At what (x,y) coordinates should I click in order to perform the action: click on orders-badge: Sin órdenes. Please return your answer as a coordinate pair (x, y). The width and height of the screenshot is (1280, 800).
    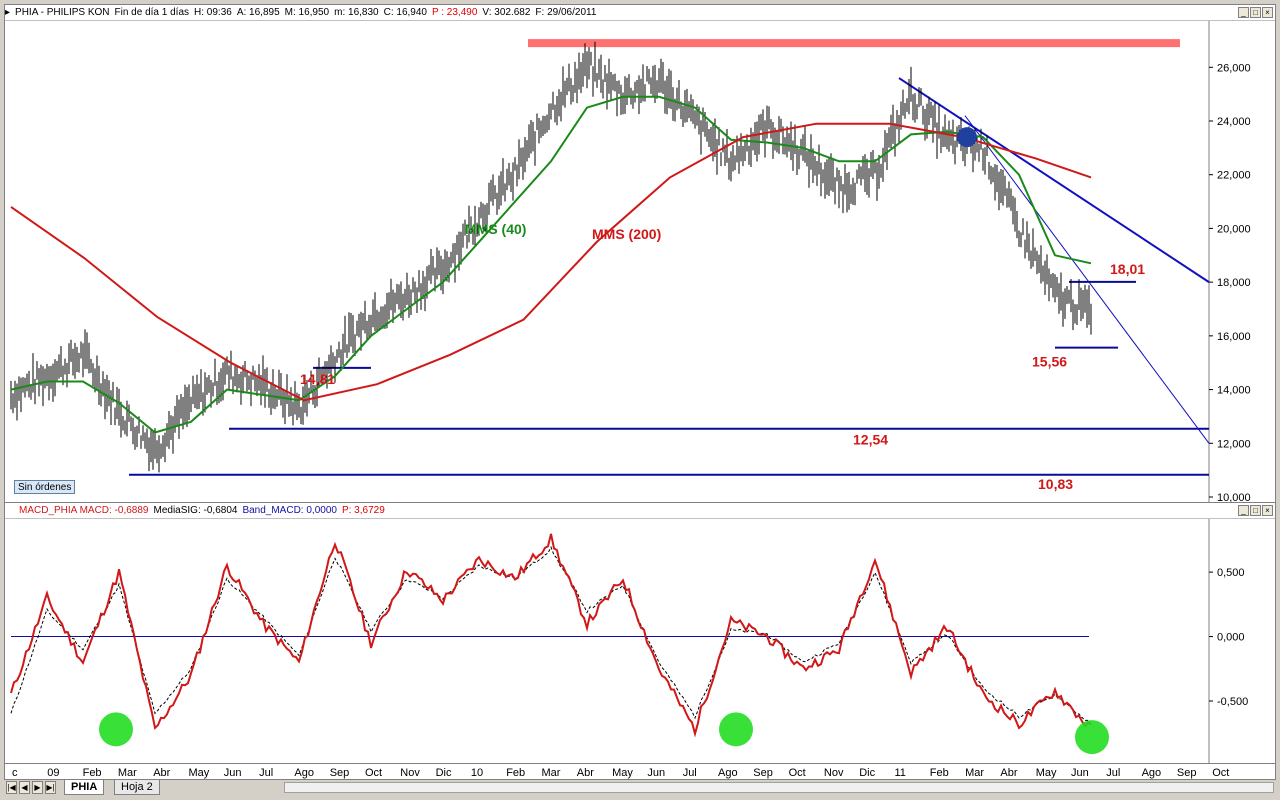
    Looking at the image, I should click on (45, 487).